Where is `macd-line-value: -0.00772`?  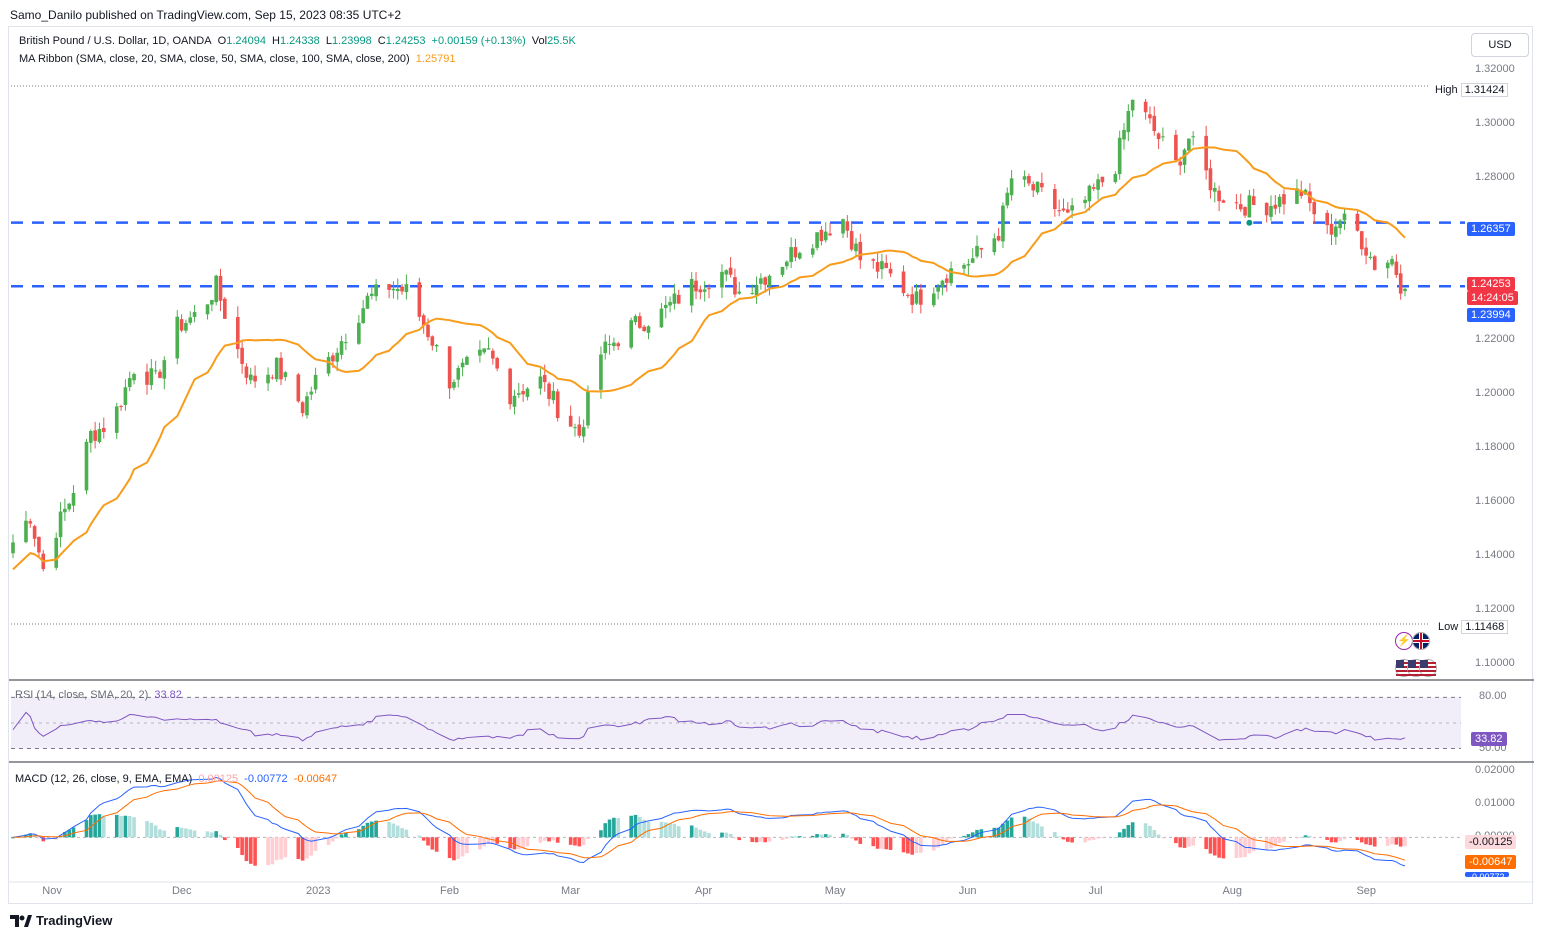
macd-line-value: -0.00772 is located at coordinates (266, 779).